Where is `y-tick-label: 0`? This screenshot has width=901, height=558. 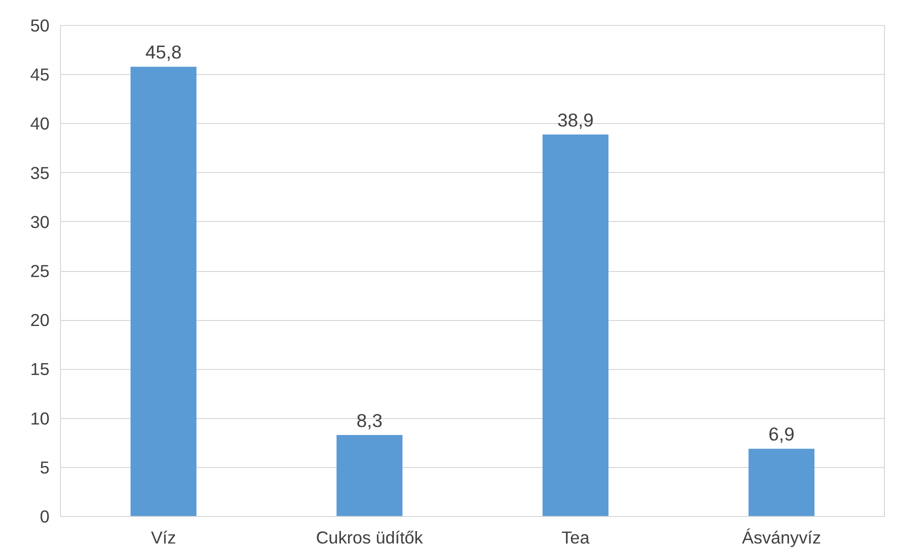 y-tick-label: 0 is located at coordinates (45, 516).